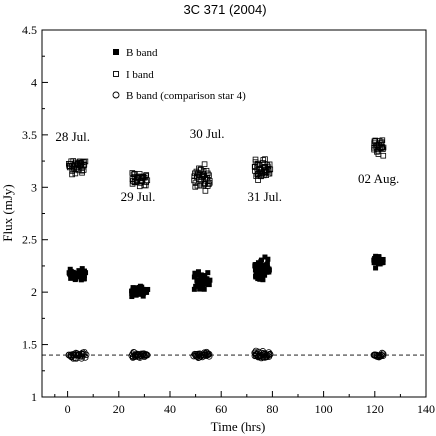 This screenshot has height=436, width=436. What do you see at coordinates (170, 409) in the screenshot?
I see `x-tick-label: 40` at bounding box center [170, 409].